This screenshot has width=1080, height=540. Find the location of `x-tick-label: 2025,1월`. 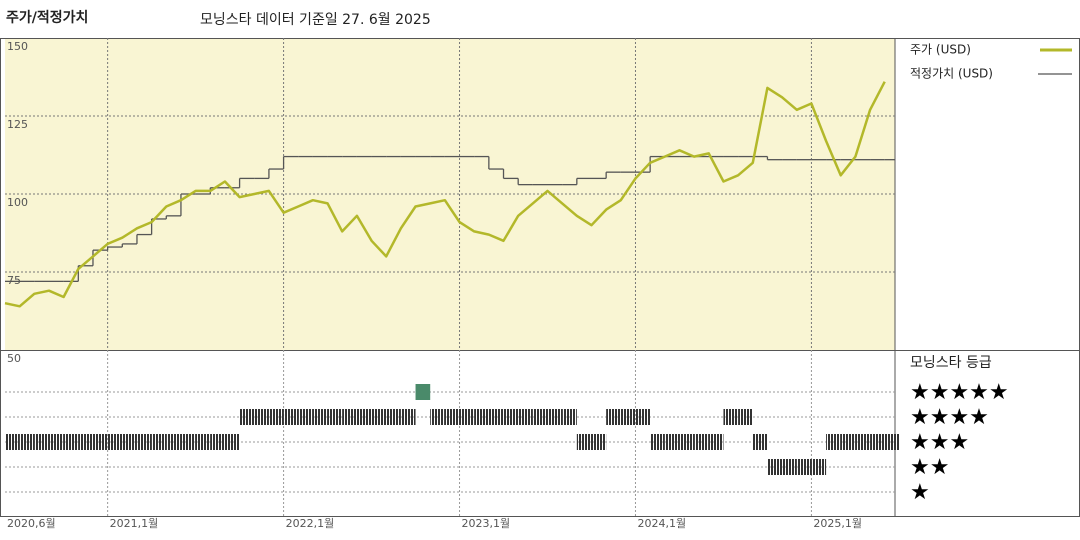

x-tick-label: 2025,1월 is located at coordinates (837, 523).